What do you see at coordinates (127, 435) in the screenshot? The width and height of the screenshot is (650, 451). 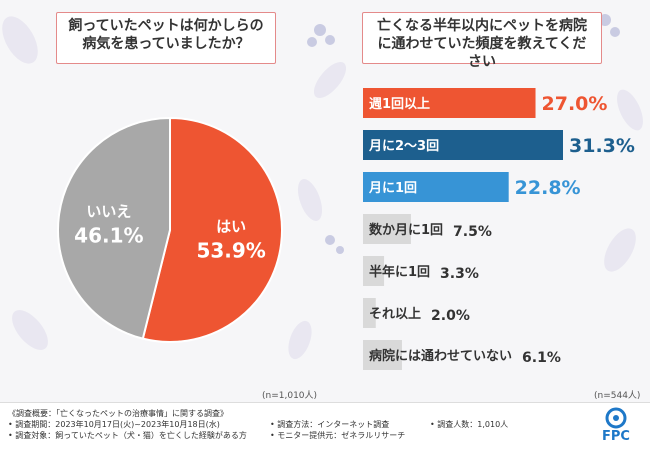 I see `footer-target: • 調査対象：飼っていたペット（犬・猫）を亡くした経験がある方` at bounding box center [127, 435].